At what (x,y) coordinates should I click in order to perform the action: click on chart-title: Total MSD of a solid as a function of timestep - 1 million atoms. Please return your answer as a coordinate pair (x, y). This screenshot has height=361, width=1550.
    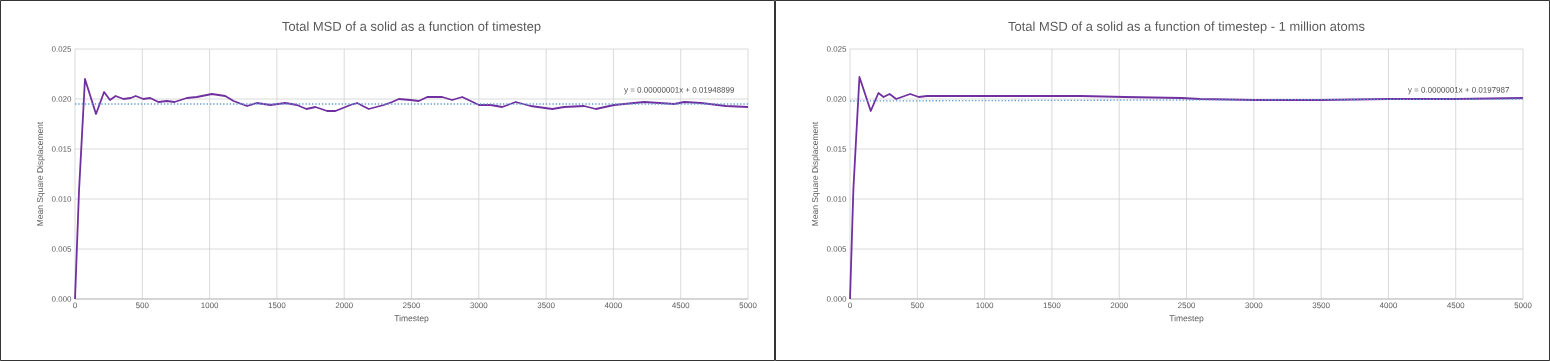
    Looking at the image, I should click on (1186, 27).